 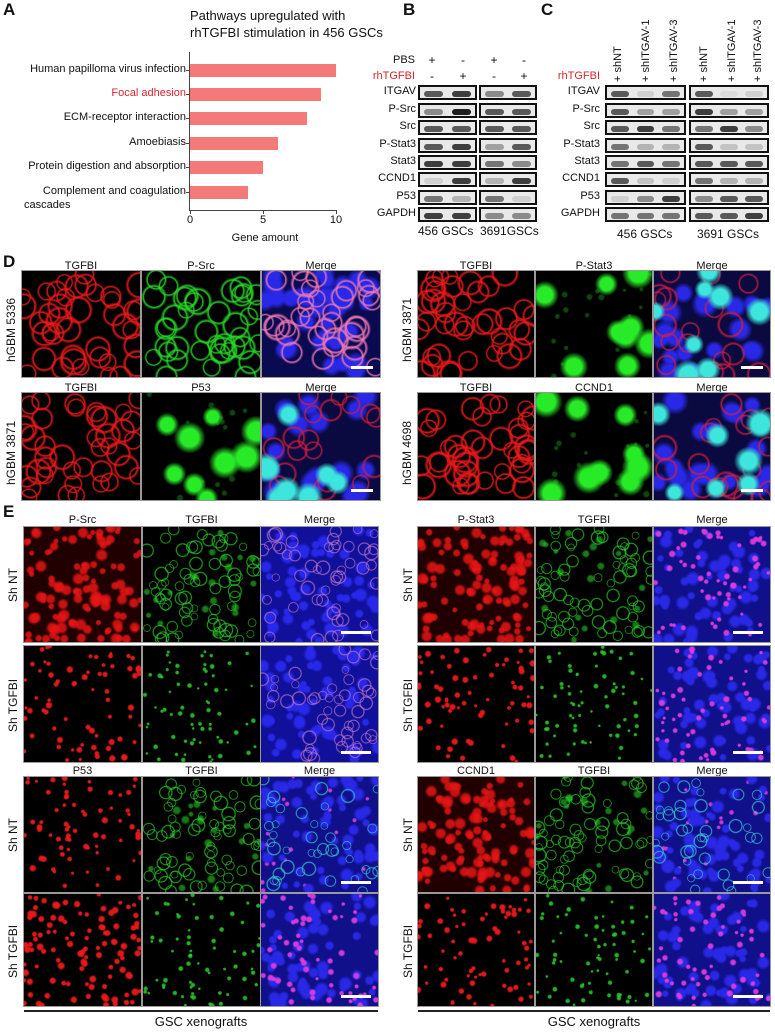 I want to click on category-label: ECM-receptor interaction, so click(x=124, y=117).